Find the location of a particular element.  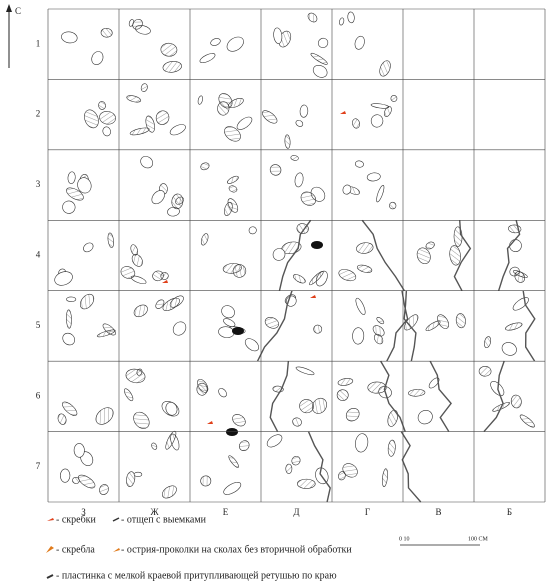

row-label: 5 is located at coordinates (38, 325).